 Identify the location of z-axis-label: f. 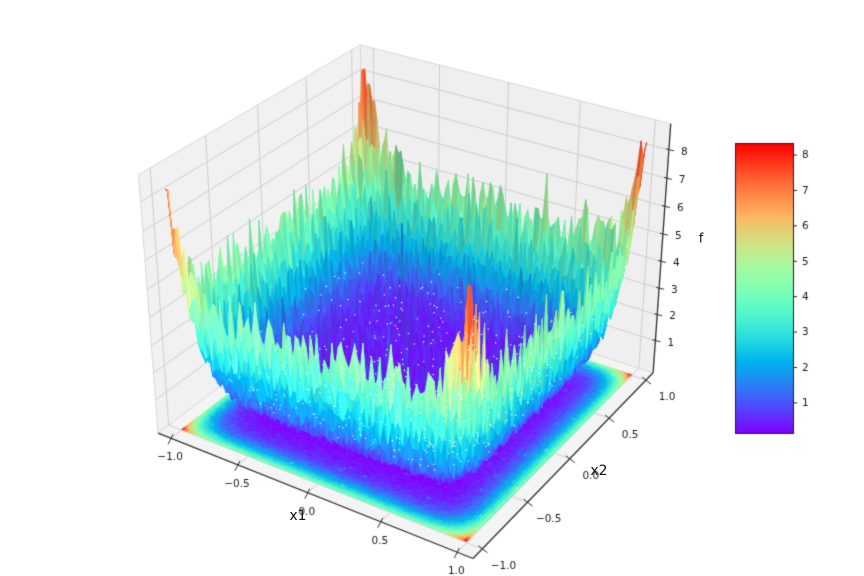
(701, 239).